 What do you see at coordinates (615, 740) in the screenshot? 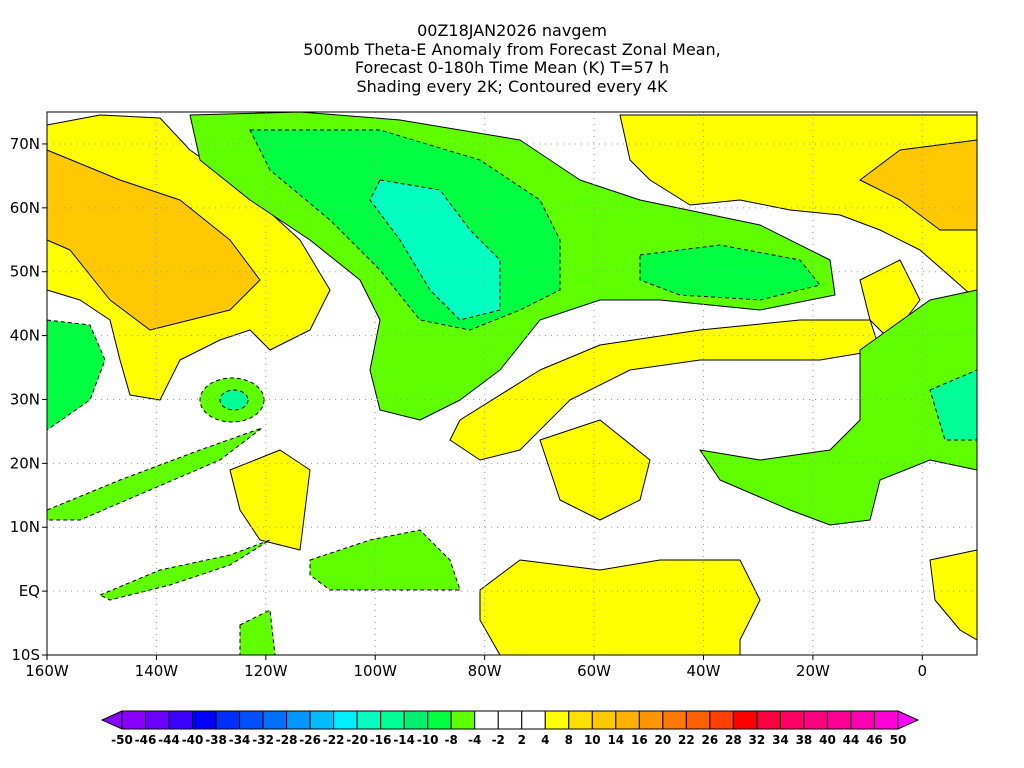
I see `colorbar-label: 14` at bounding box center [615, 740].